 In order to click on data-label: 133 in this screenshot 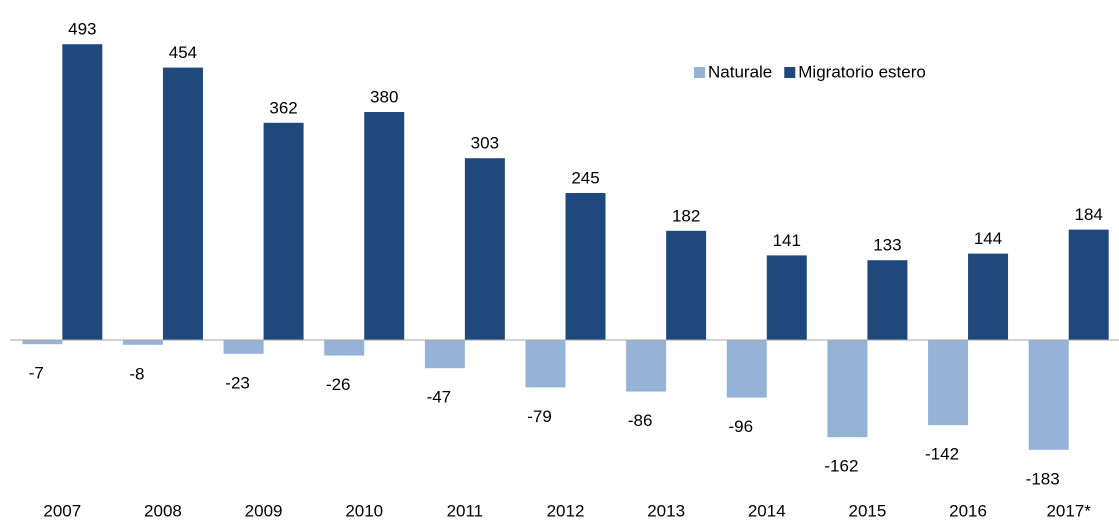, I will do `click(887, 245)`.